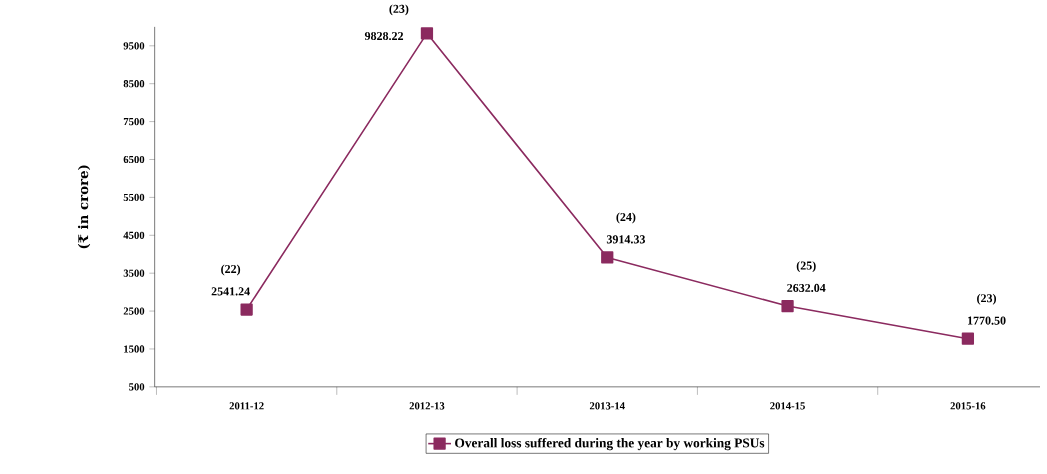 The image size is (1047, 474). What do you see at coordinates (787, 406) in the screenshot?
I see `x-tick-label: 2014-15` at bounding box center [787, 406].